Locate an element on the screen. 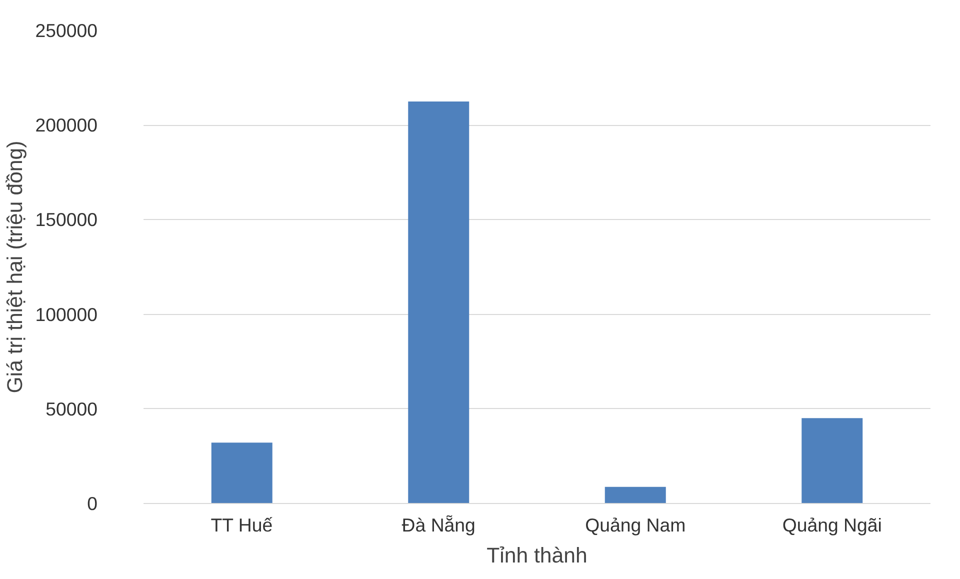 The image size is (960, 579). x-axis-title: Tỉnh thành is located at coordinates (537, 556).